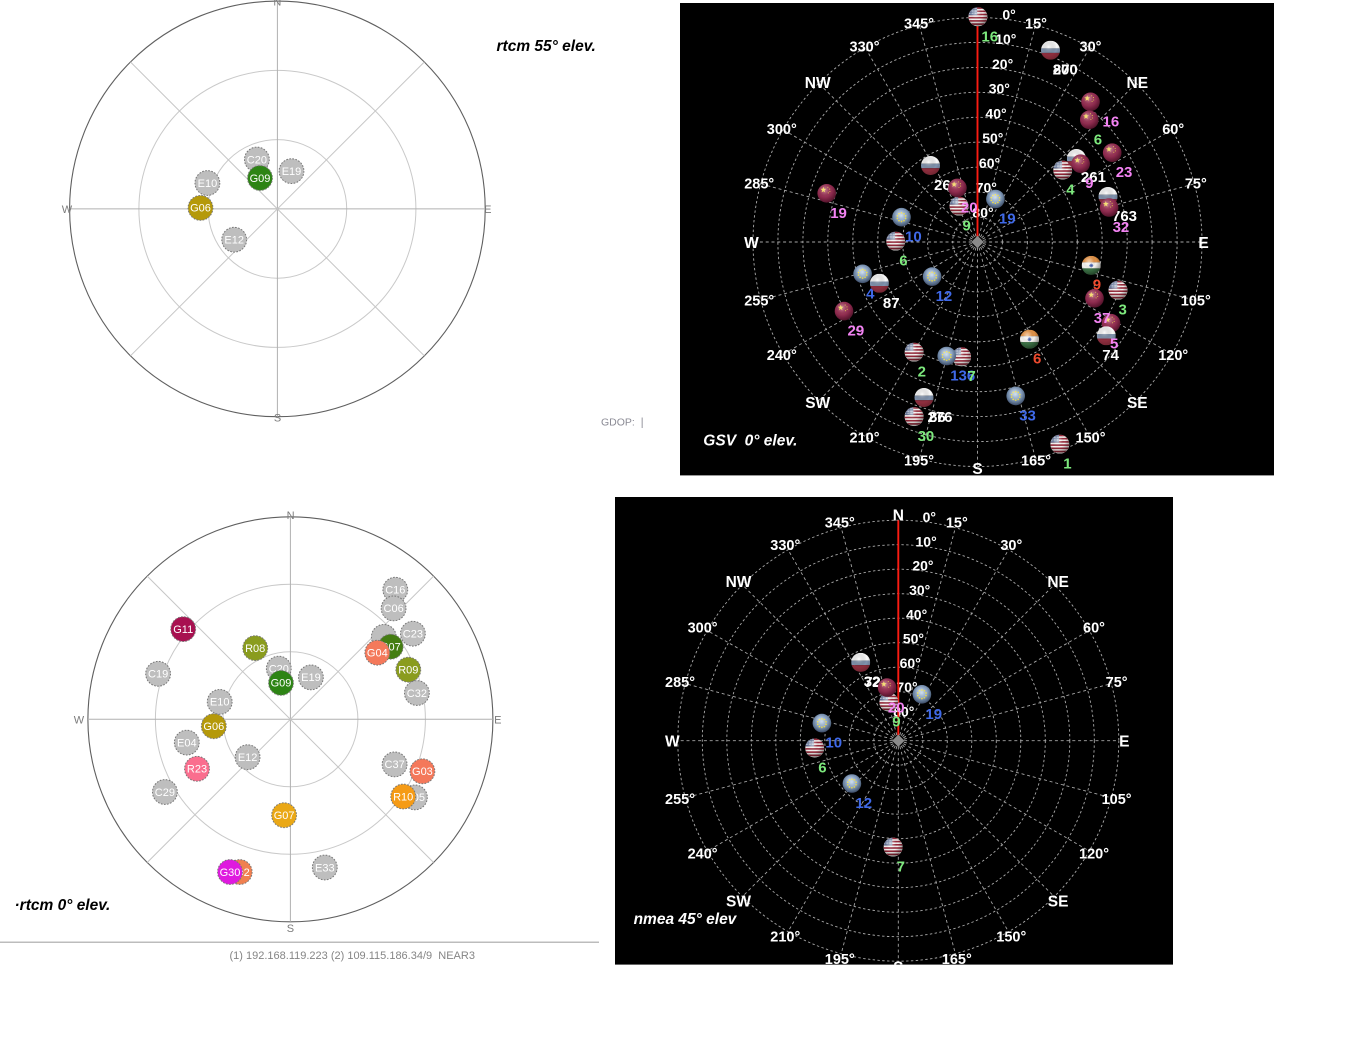  What do you see at coordinates (284, 816) in the screenshot?
I see `svg-text: G07` at bounding box center [284, 816].